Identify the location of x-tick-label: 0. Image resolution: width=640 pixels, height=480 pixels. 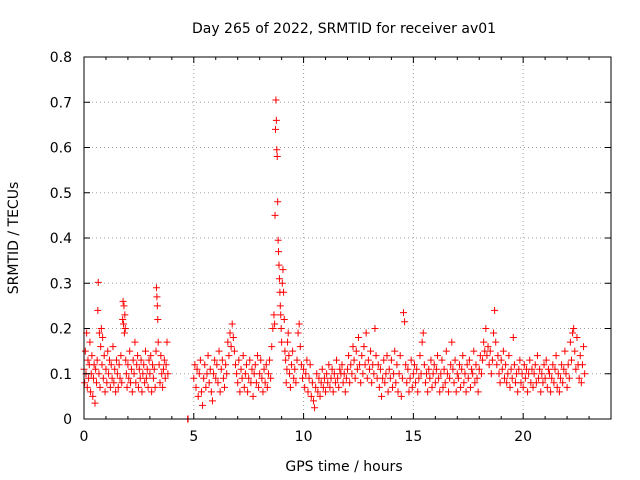
(84, 437).